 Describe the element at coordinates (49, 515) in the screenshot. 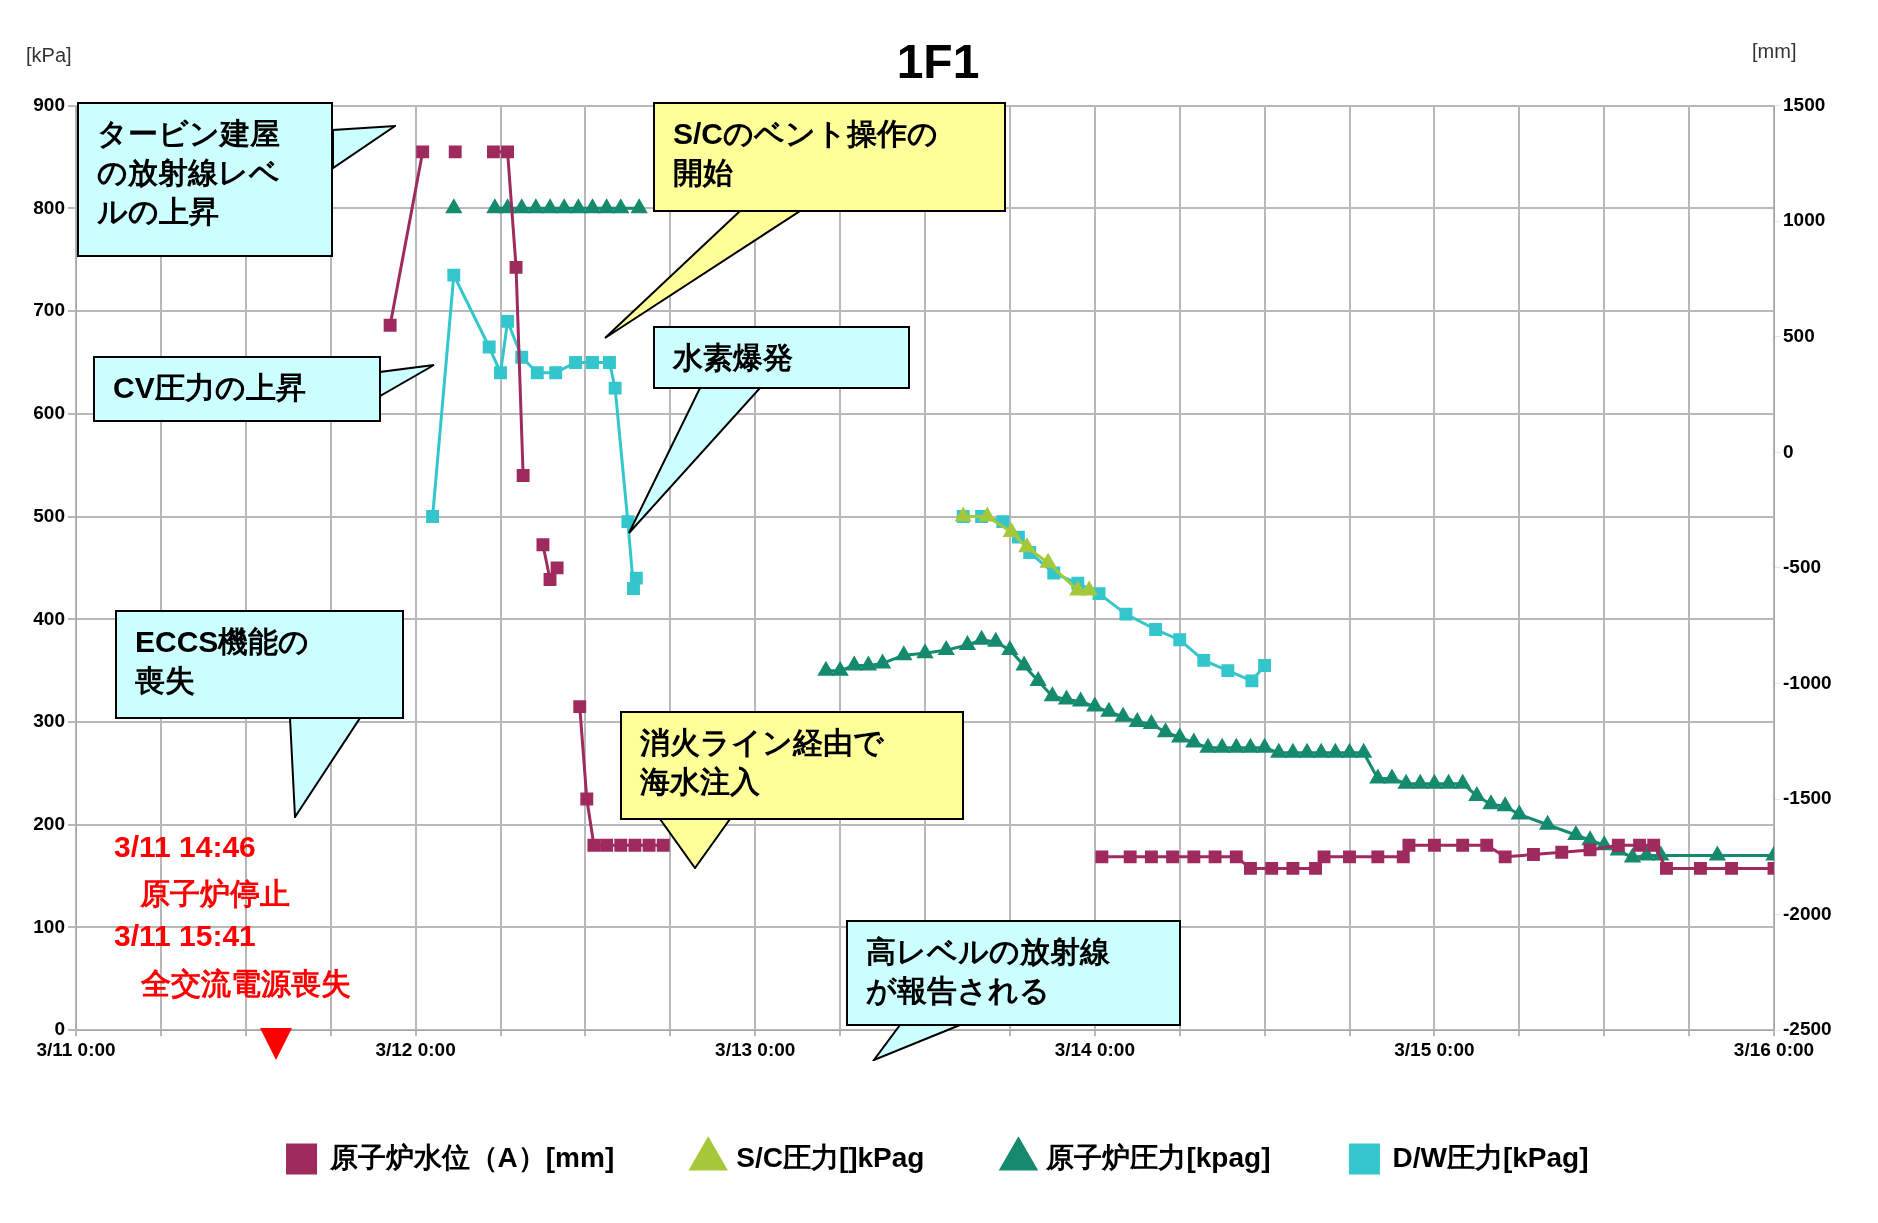

I see `y-tick-label: 500` at that location.